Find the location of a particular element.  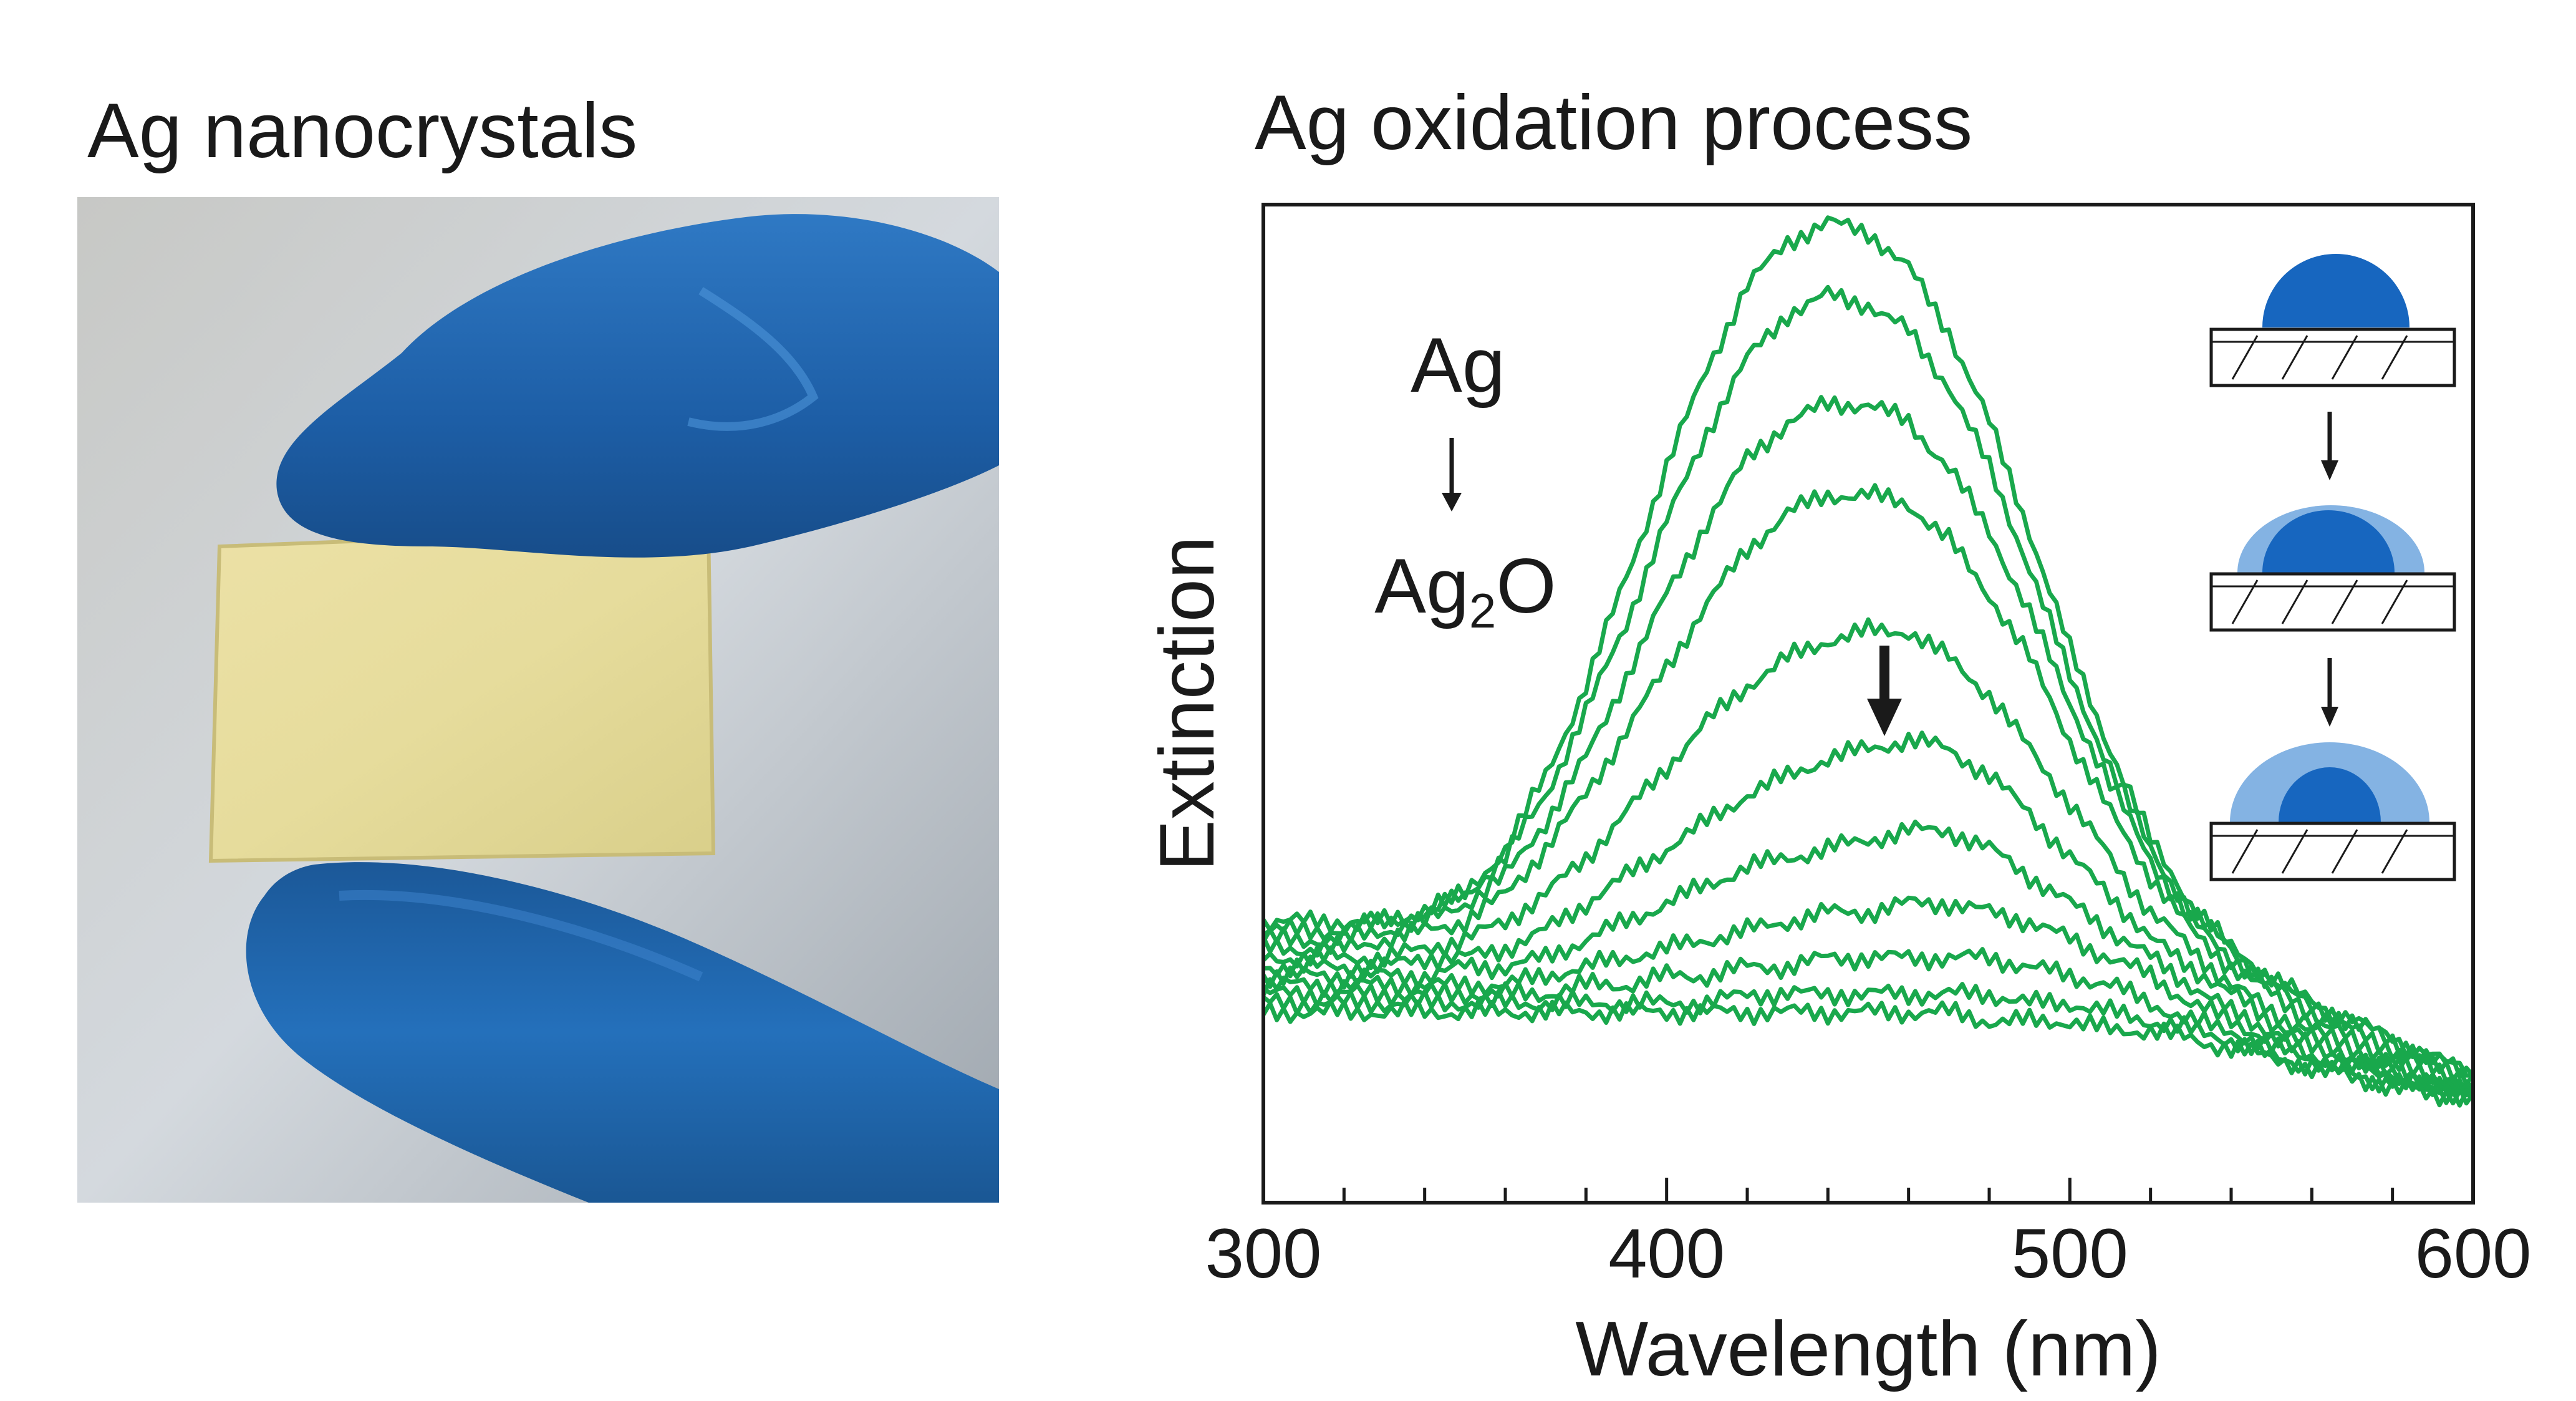

x-axis-ticks is located at coordinates (1868, 1190).